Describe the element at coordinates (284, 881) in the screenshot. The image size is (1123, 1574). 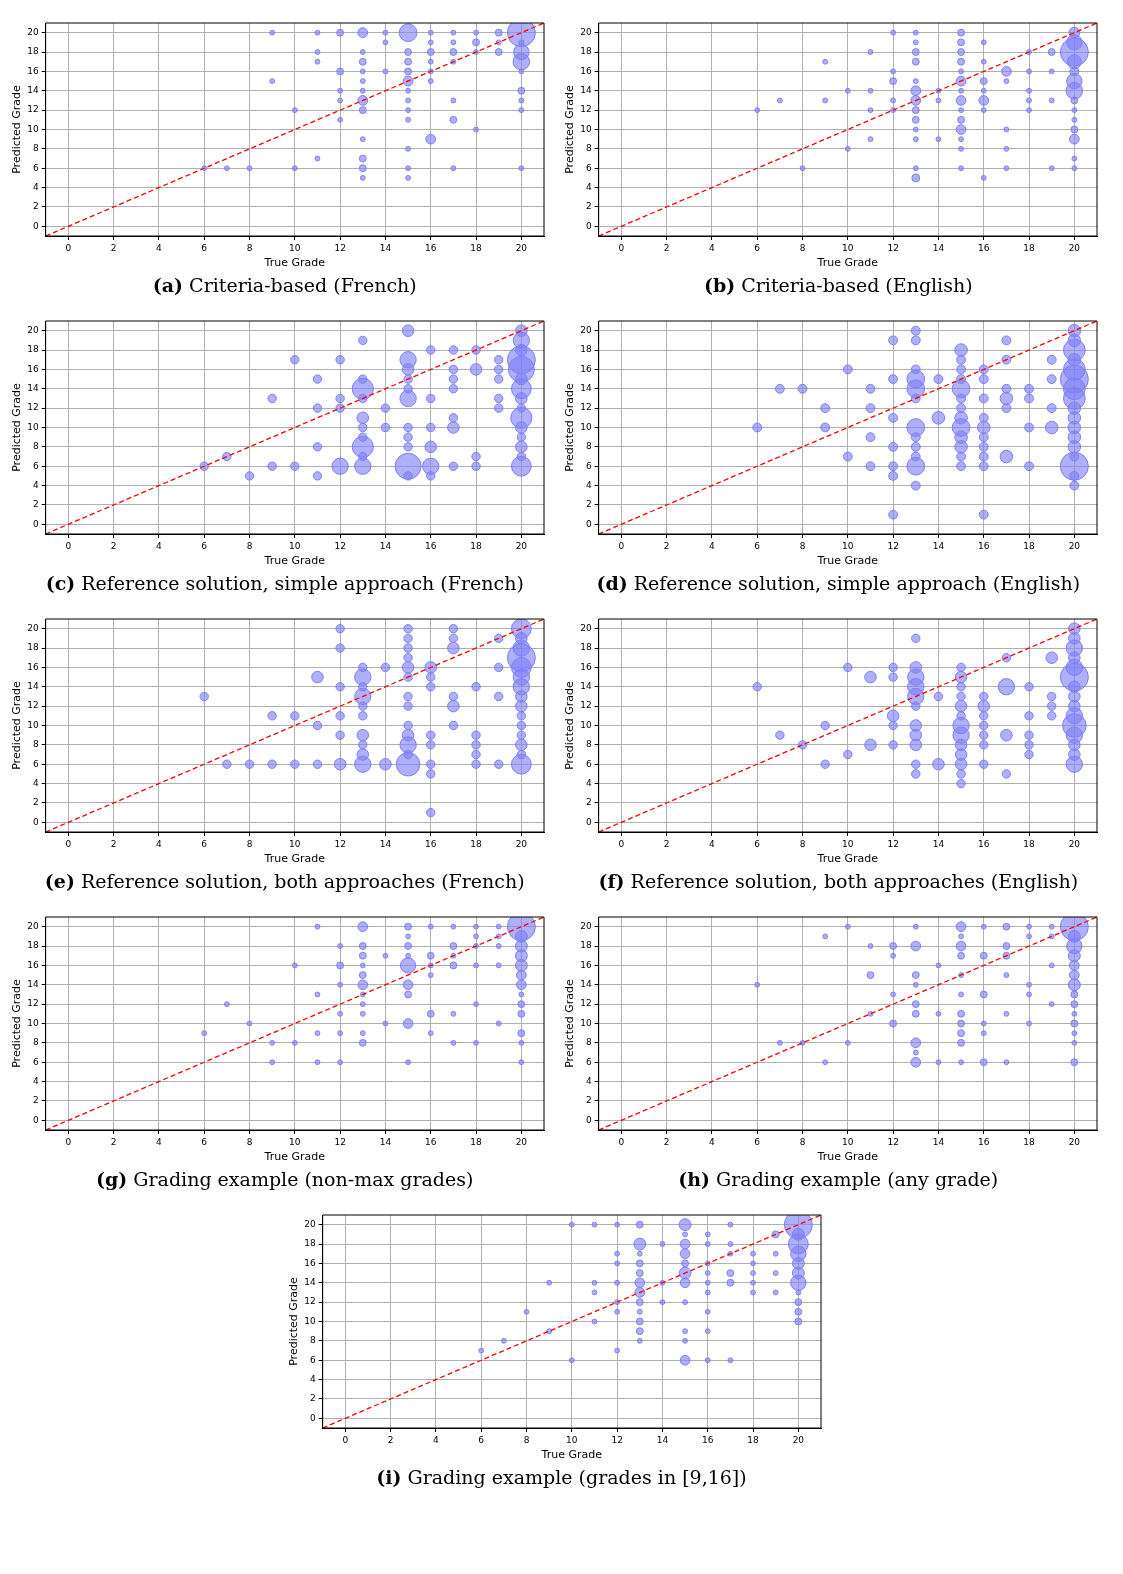
I see `text: (e) Reference solution, both approaches (French)` at that location.